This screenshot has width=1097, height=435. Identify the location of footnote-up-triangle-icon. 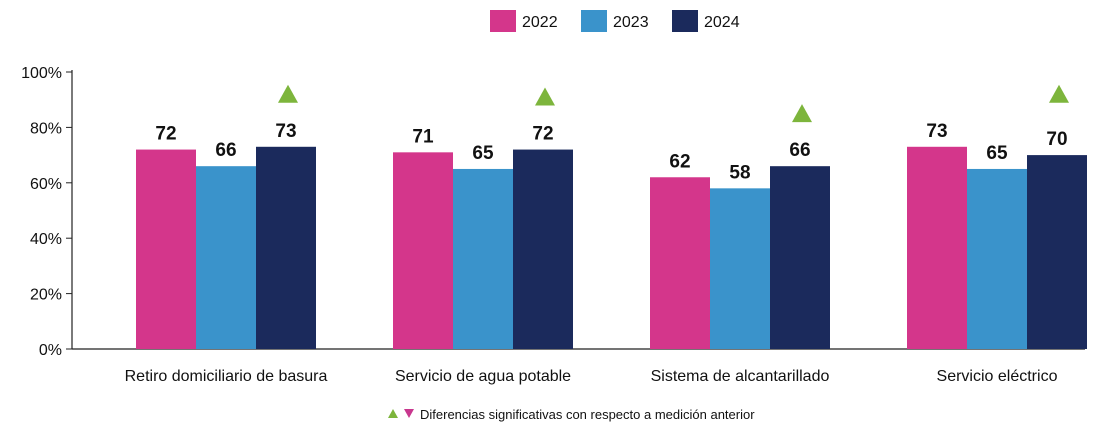
(393, 413).